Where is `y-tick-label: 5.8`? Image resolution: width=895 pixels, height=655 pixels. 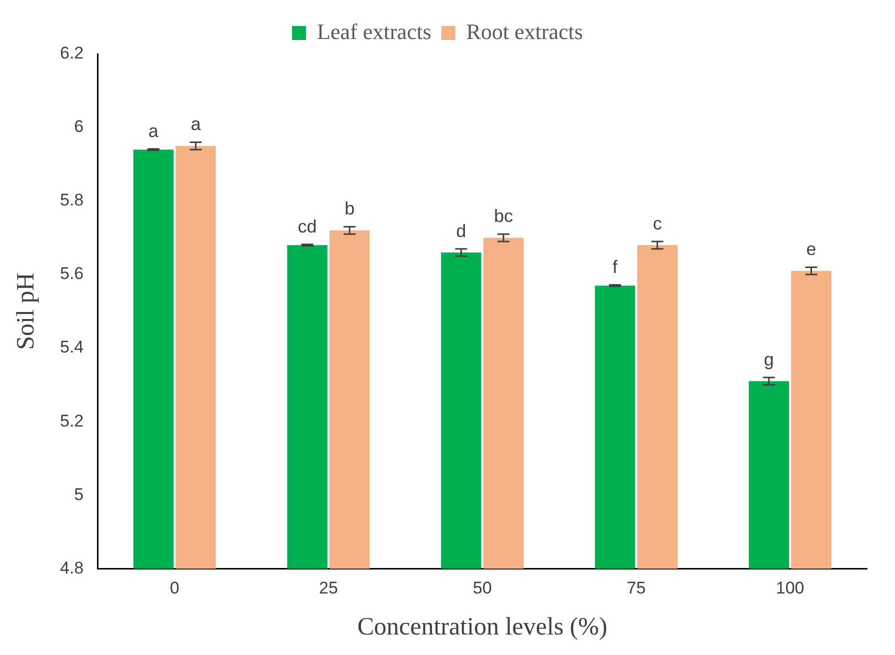 y-tick-label: 5.8 is located at coordinates (72, 200).